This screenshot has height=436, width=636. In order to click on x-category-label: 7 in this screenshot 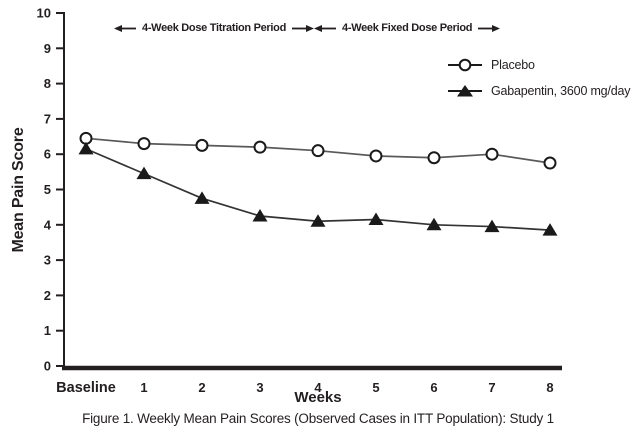, I will do `click(491, 387)`.